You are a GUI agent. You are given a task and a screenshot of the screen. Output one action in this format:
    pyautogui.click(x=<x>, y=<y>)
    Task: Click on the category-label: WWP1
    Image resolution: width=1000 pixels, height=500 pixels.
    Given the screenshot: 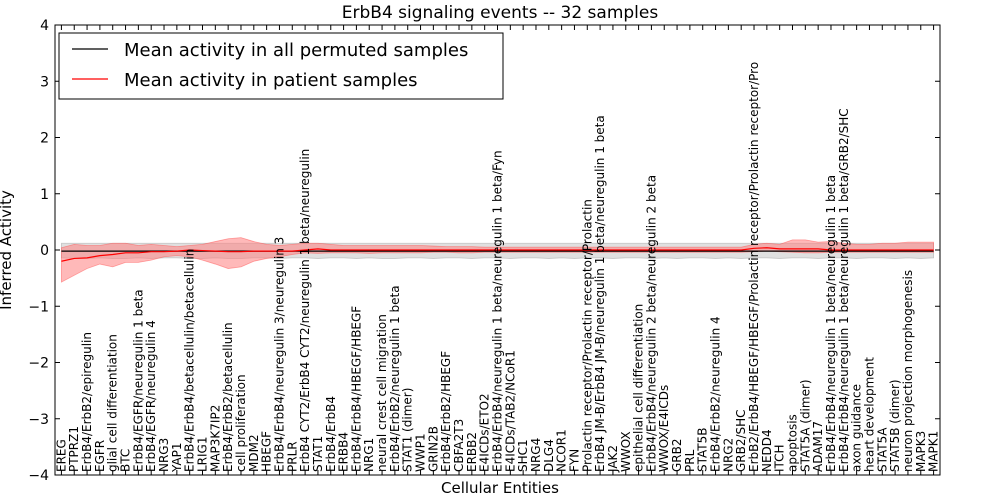 What is the action you would take?
    pyautogui.click(x=421, y=452)
    